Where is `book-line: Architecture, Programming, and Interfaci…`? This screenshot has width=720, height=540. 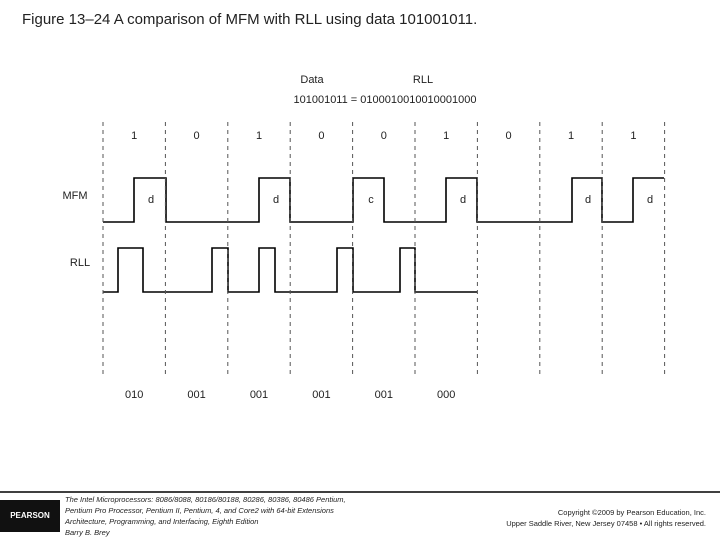
book-line: Architecture, Programming, and Interfaci… is located at coordinates (161, 521).